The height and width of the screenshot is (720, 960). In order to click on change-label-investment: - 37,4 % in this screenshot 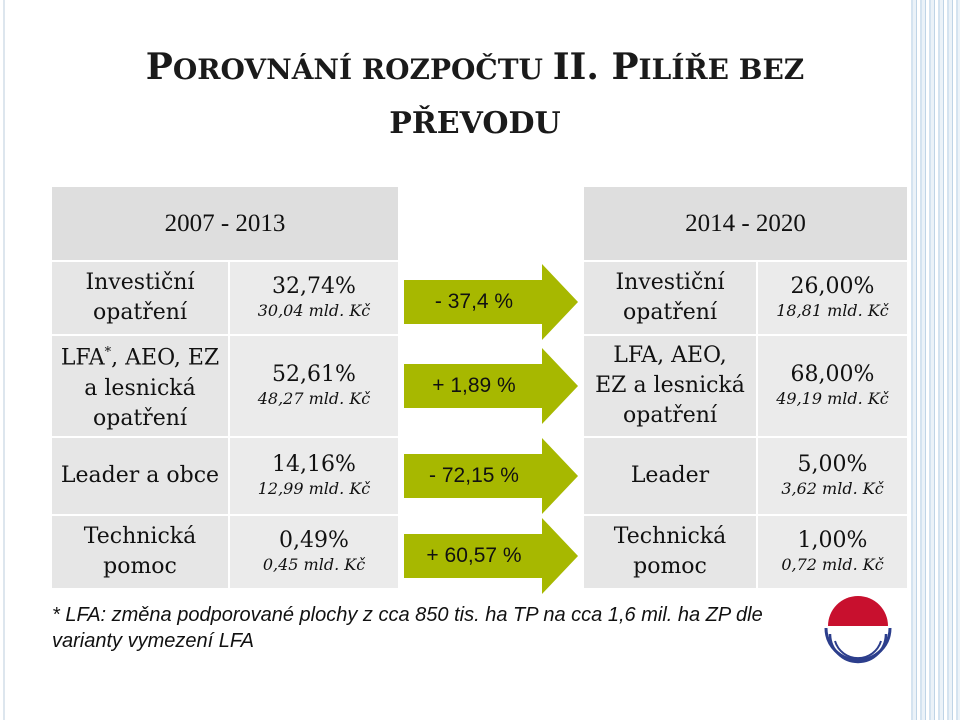, I will do `click(474, 301)`.